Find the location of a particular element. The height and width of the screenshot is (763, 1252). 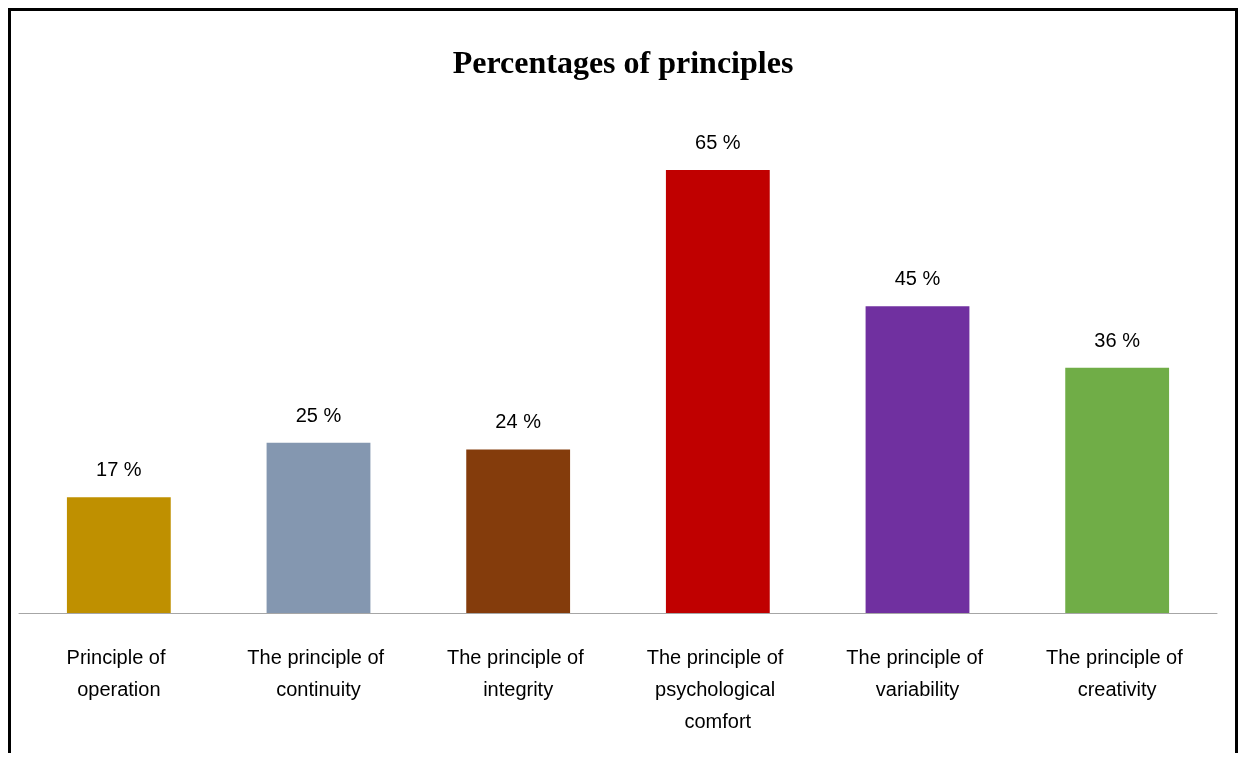

data-label: 45 % is located at coordinates (917, 278).